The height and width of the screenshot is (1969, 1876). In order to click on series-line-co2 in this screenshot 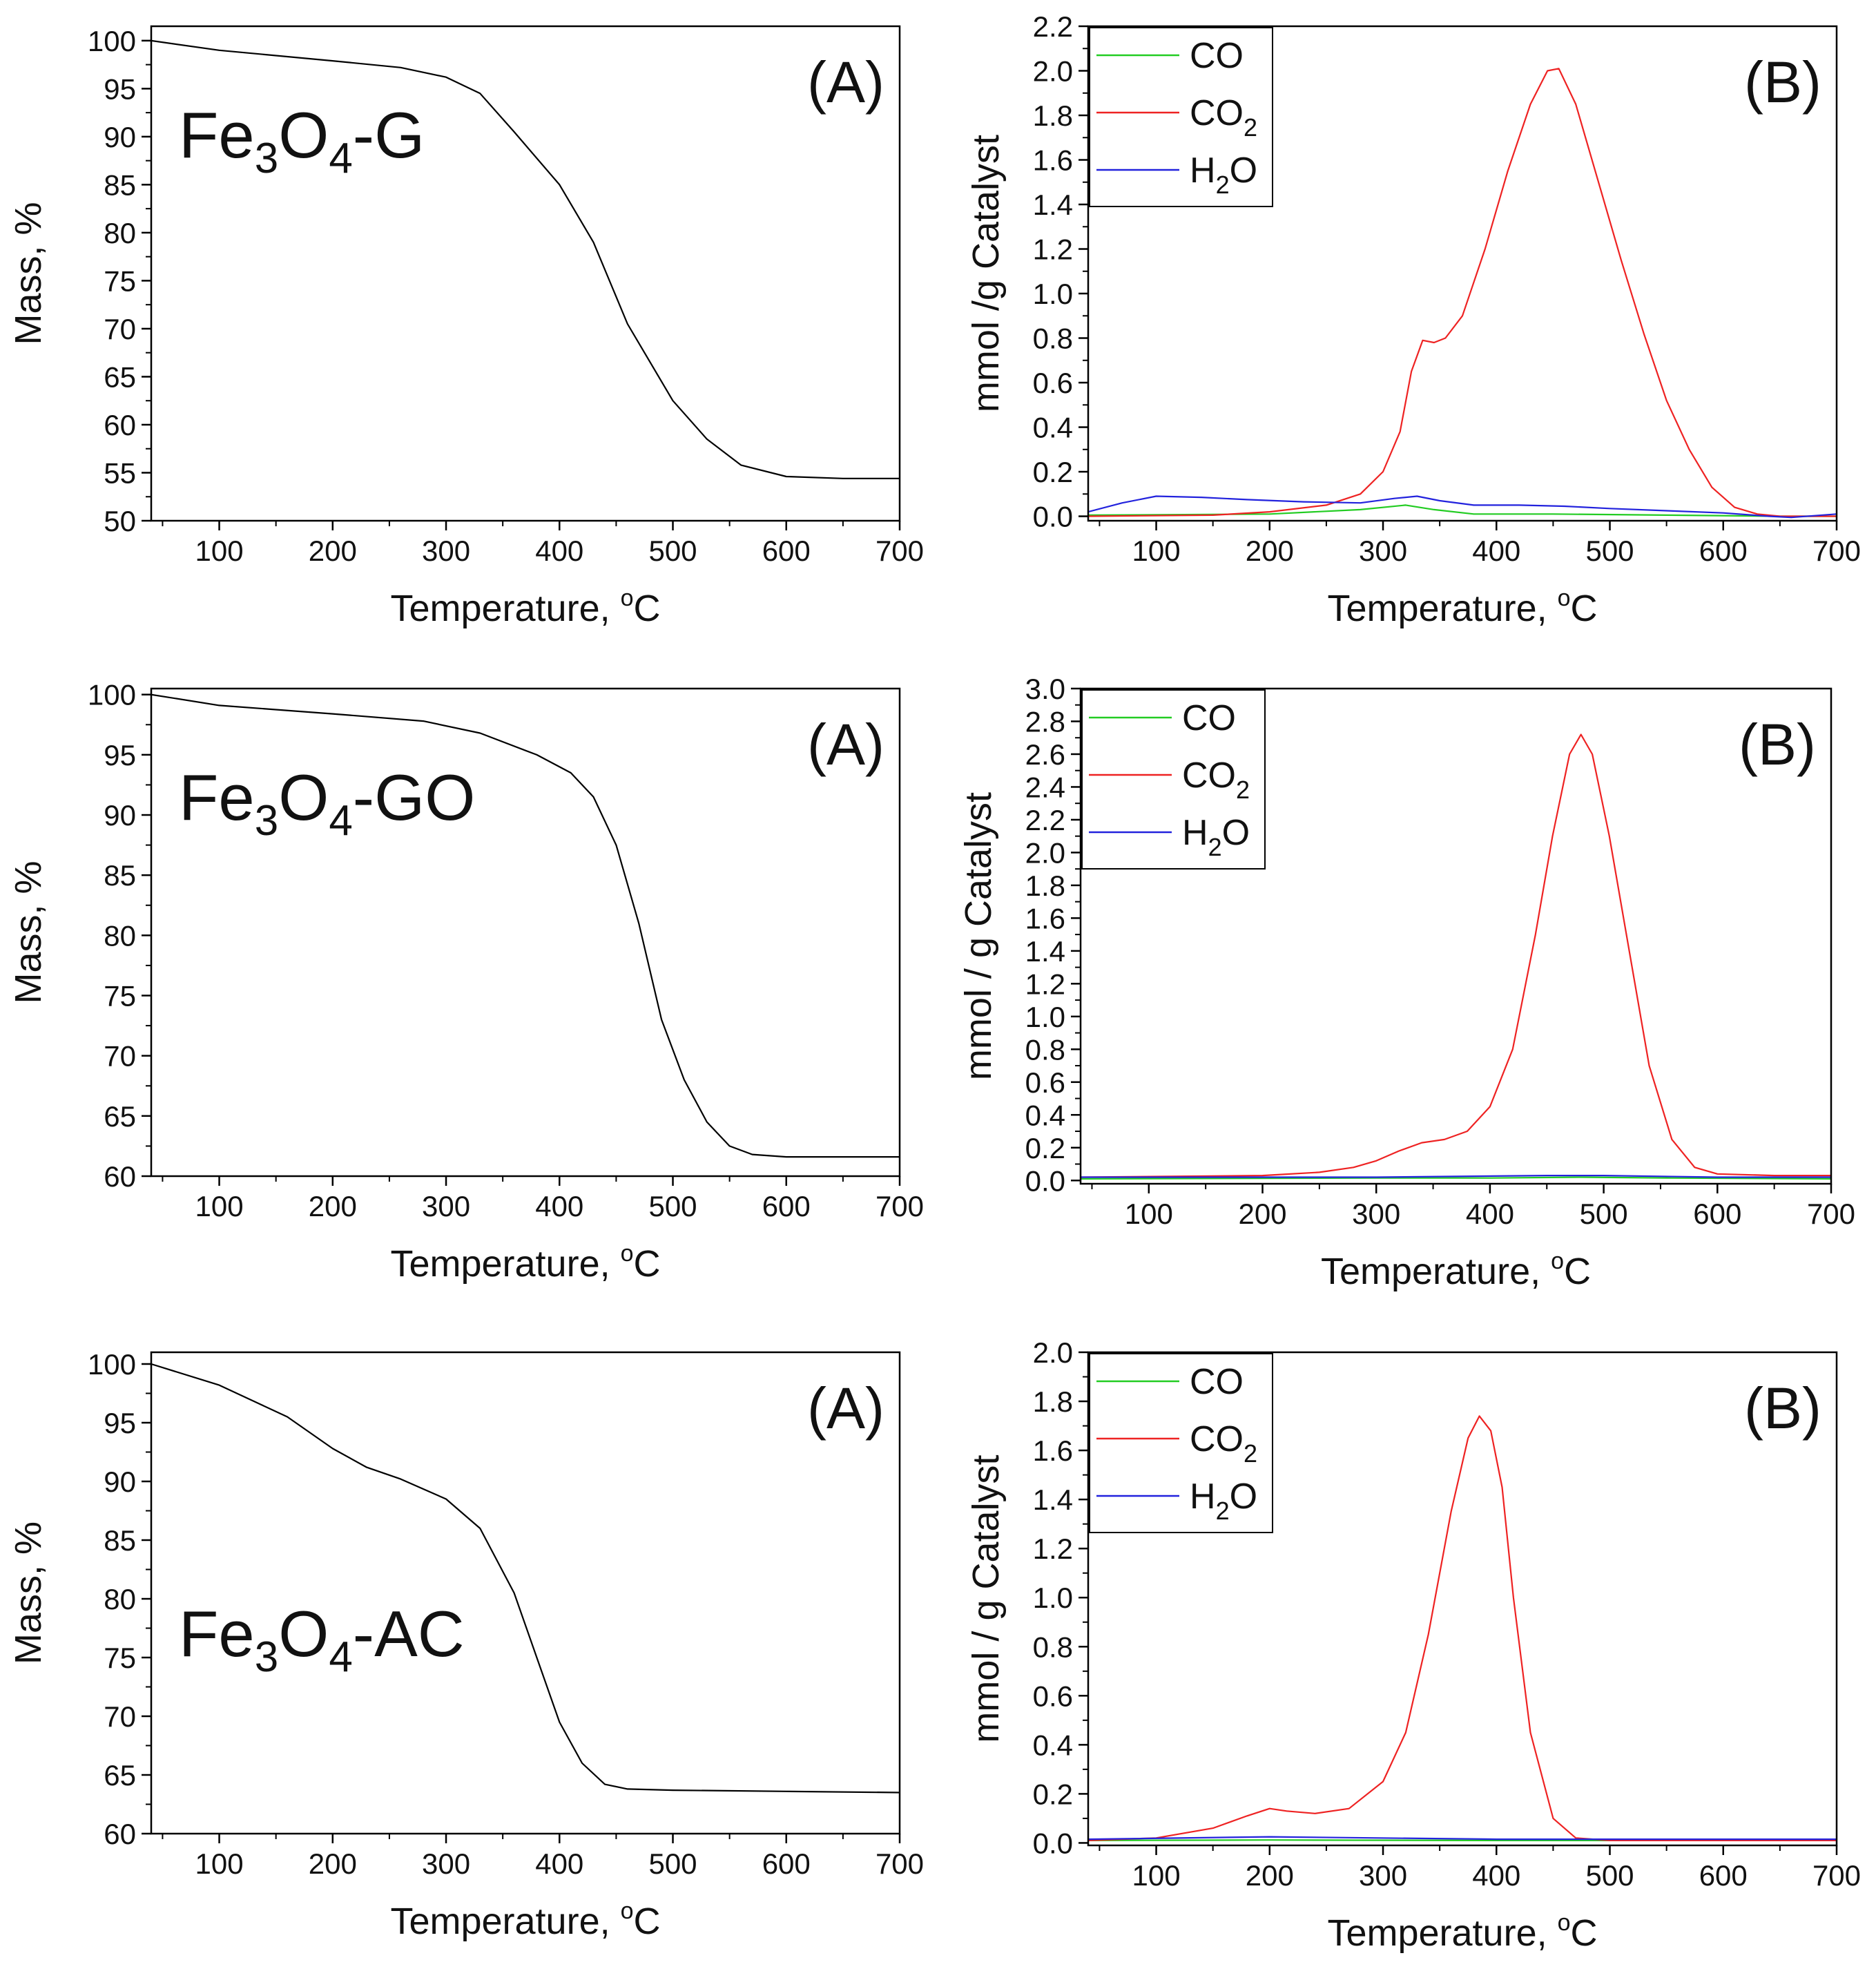, I will do `click(1462, 292)`.